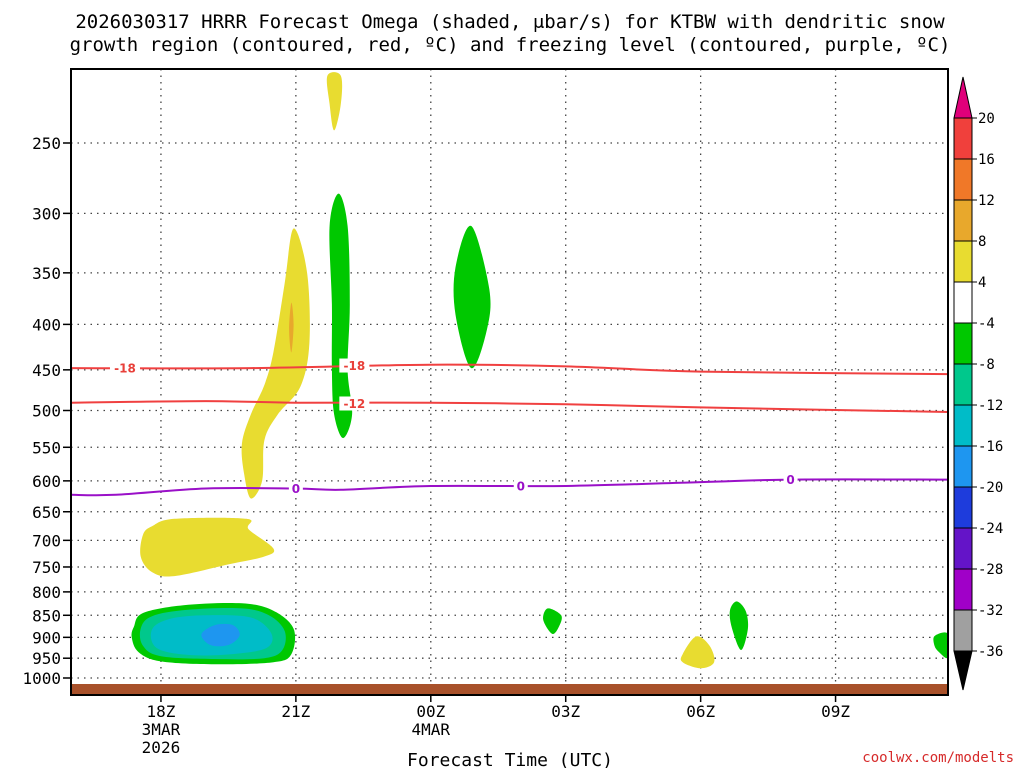  What do you see at coordinates (986, 365) in the screenshot?
I see `colorbar-label: -8` at bounding box center [986, 365].